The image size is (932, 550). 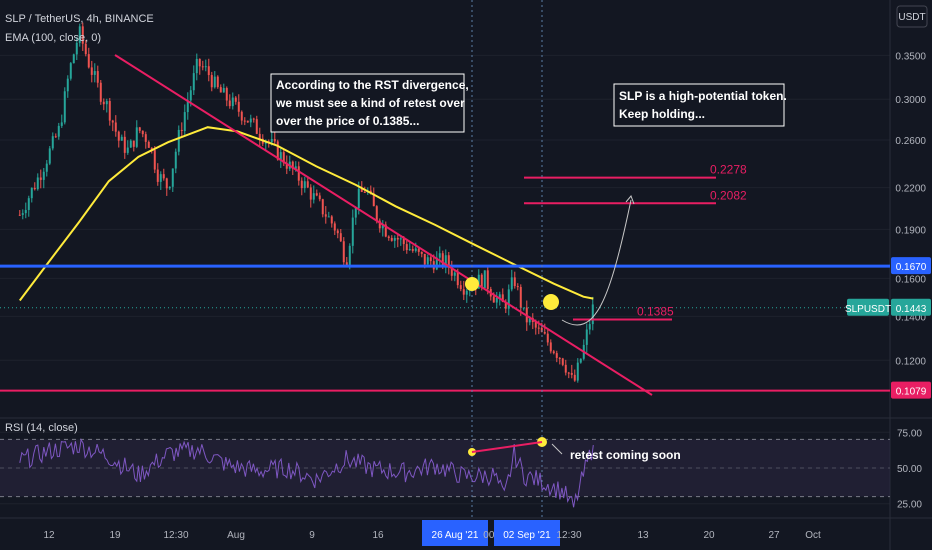 I want to click on symbol-price-tag: SLPUSDT, so click(x=868, y=309).